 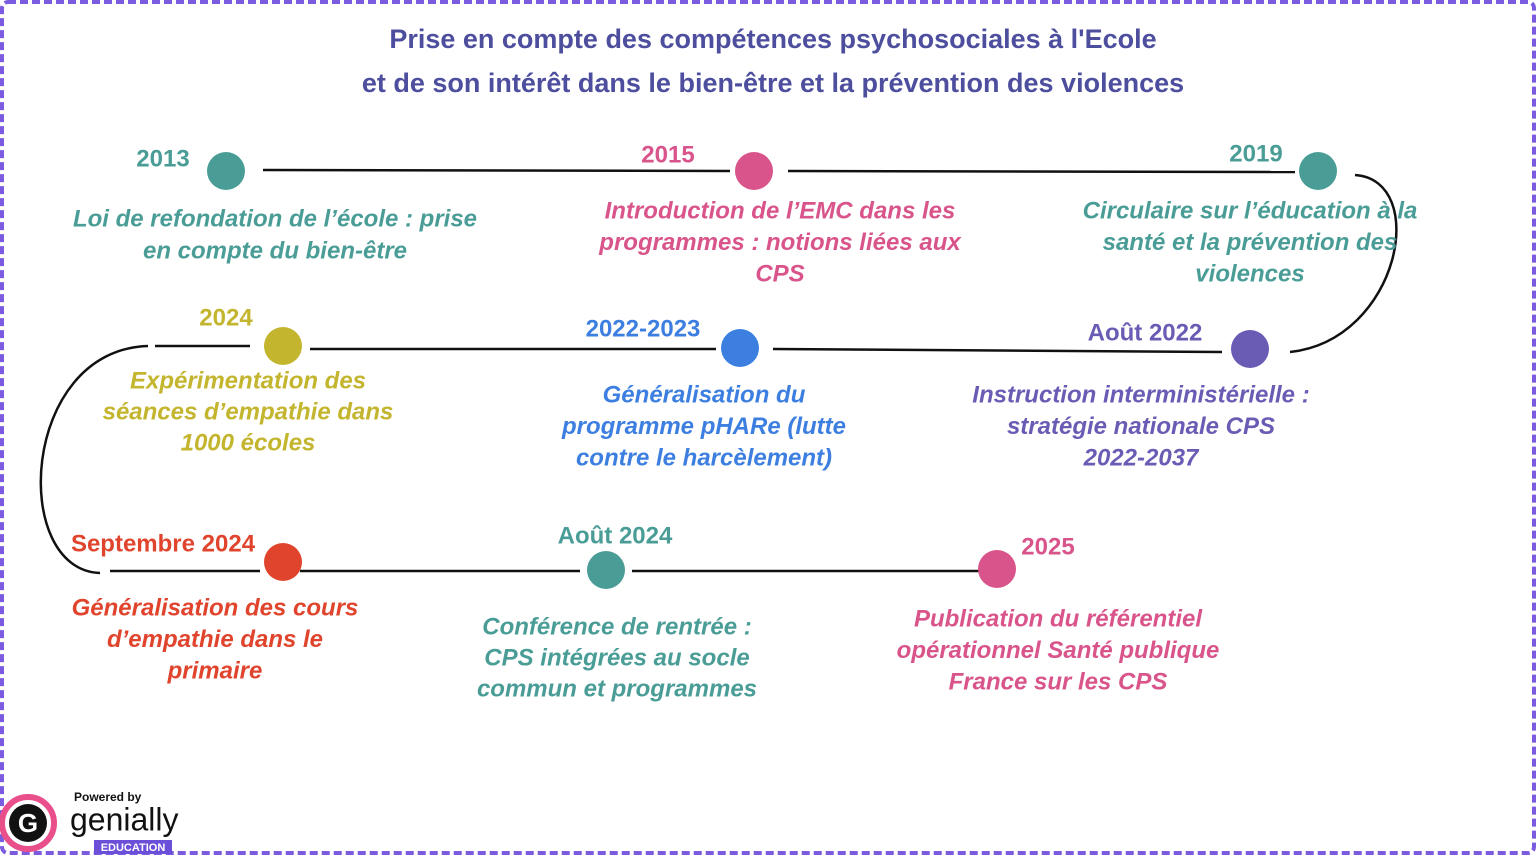 What do you see at coordinates (1058, 681) in the screenshot?
I see `event-text: France sur les CPS` at bounding box center [1058, 681].